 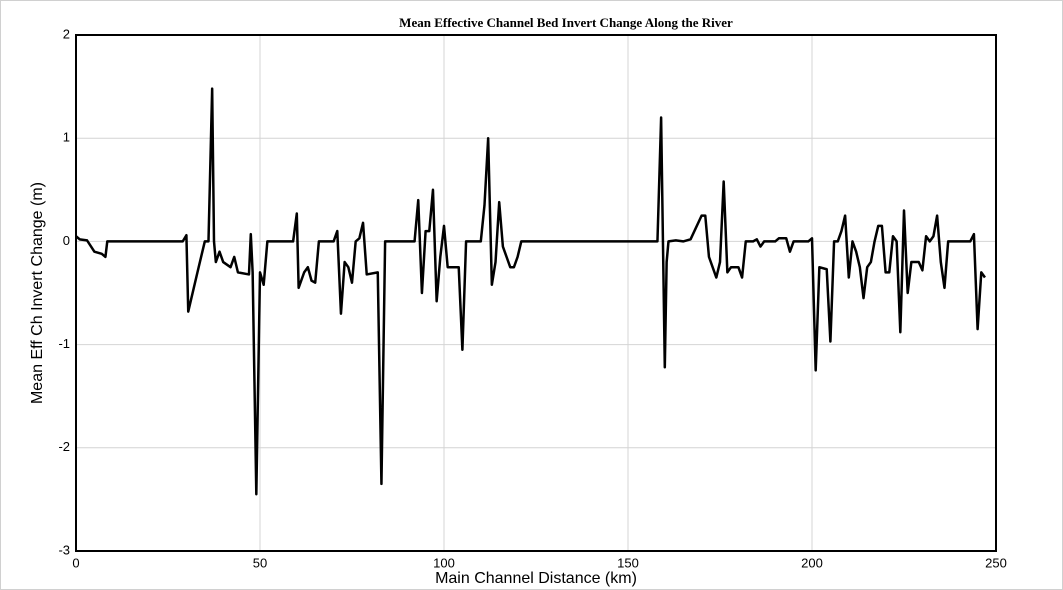 What do you see at coordinates (536, 578) in the screenshot?
I see `x-axis-label: Main Channel Distance (km)` at bounding box center [536, 578].